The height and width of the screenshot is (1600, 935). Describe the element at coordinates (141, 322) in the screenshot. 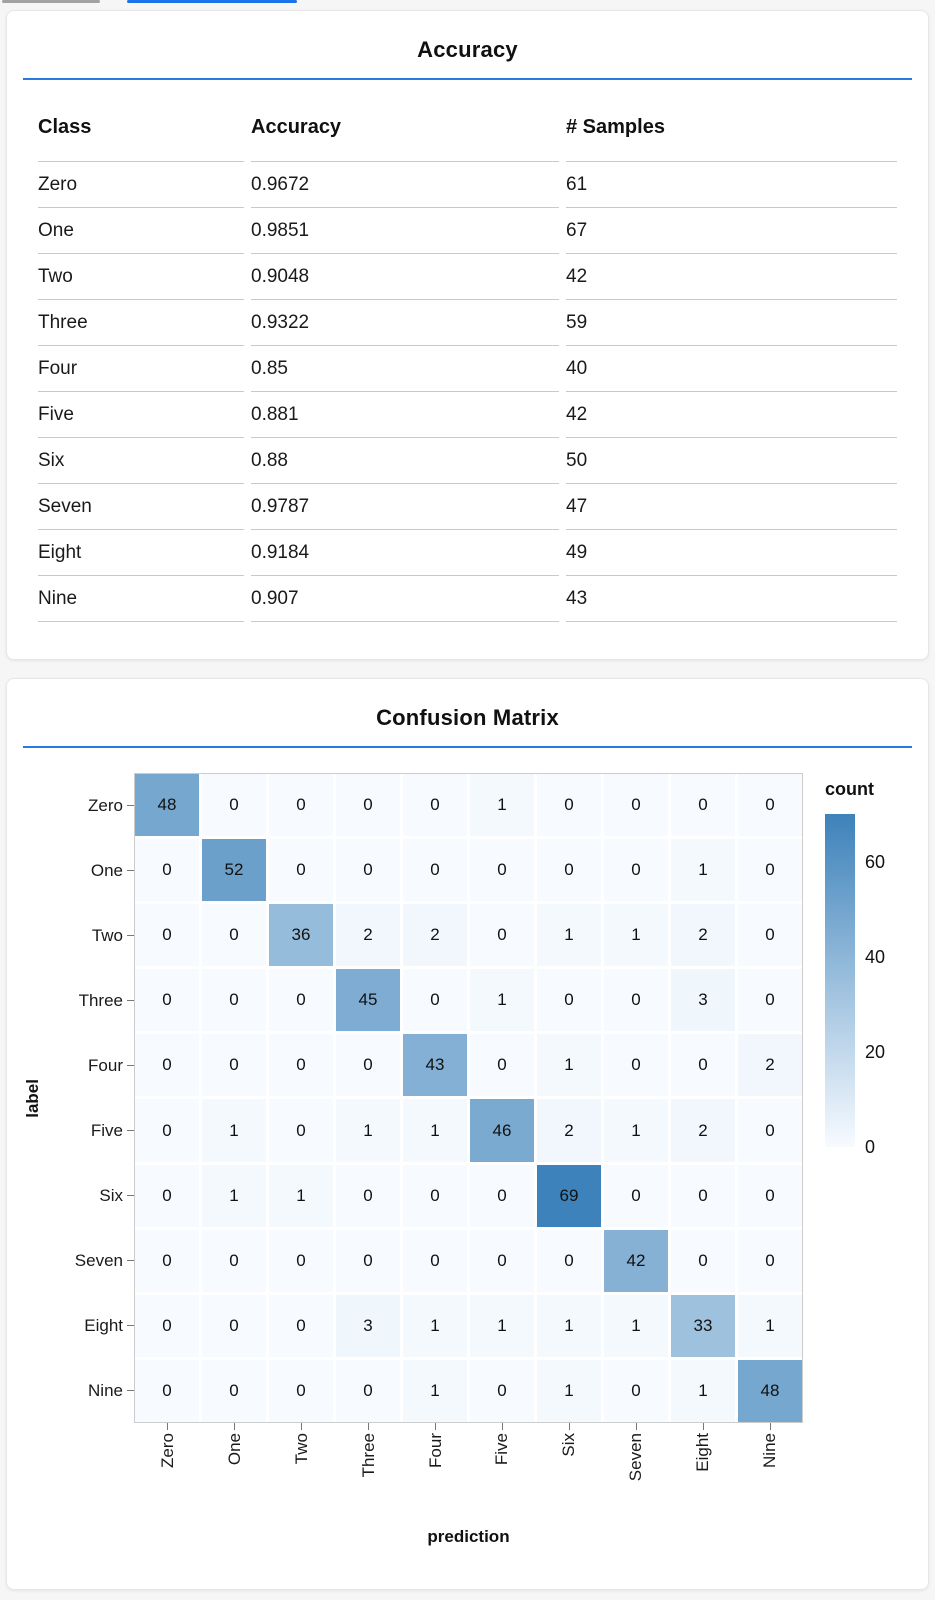

I see `table-cell: Three` at that location.